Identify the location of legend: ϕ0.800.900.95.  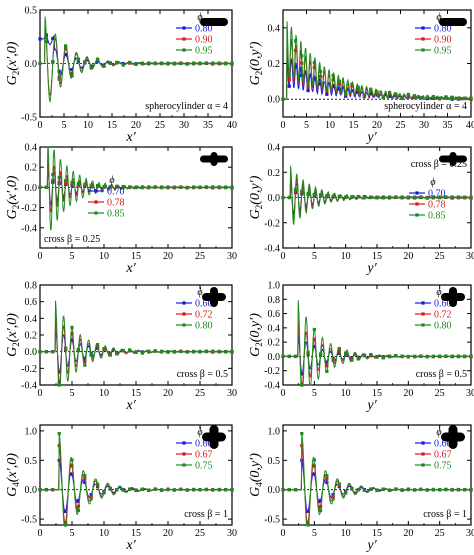
(194, 34).